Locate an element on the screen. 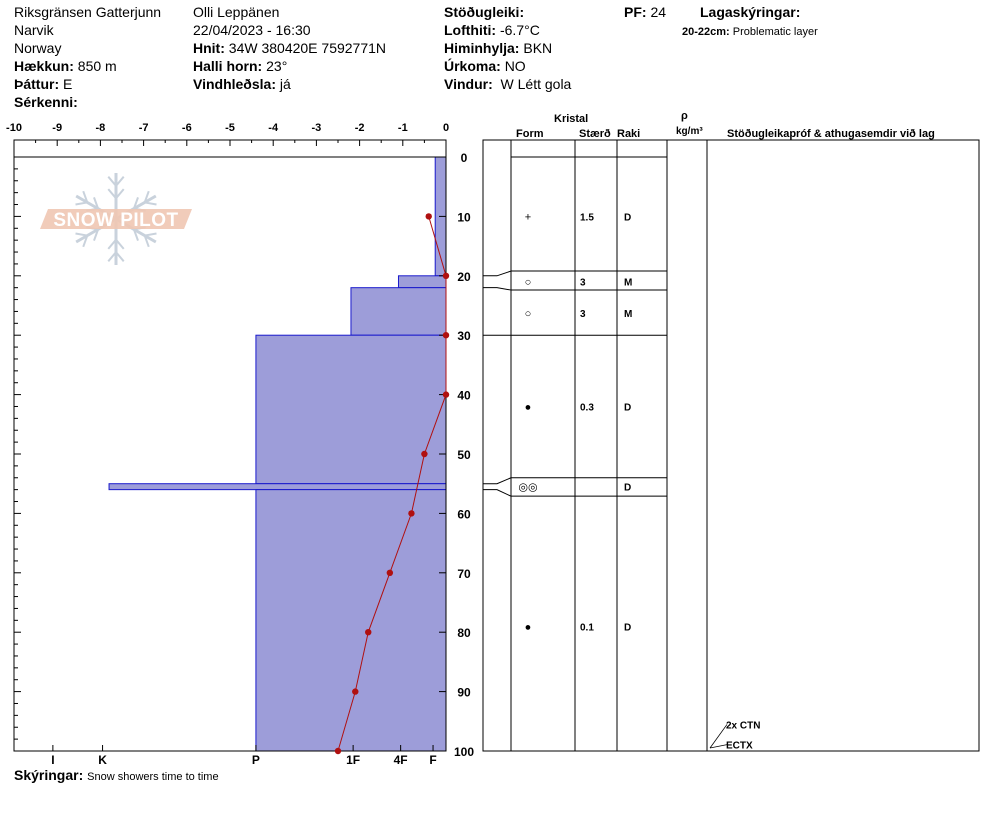  snowpilot-logo: SNOW PILOT is located at coordinates (116, 219).